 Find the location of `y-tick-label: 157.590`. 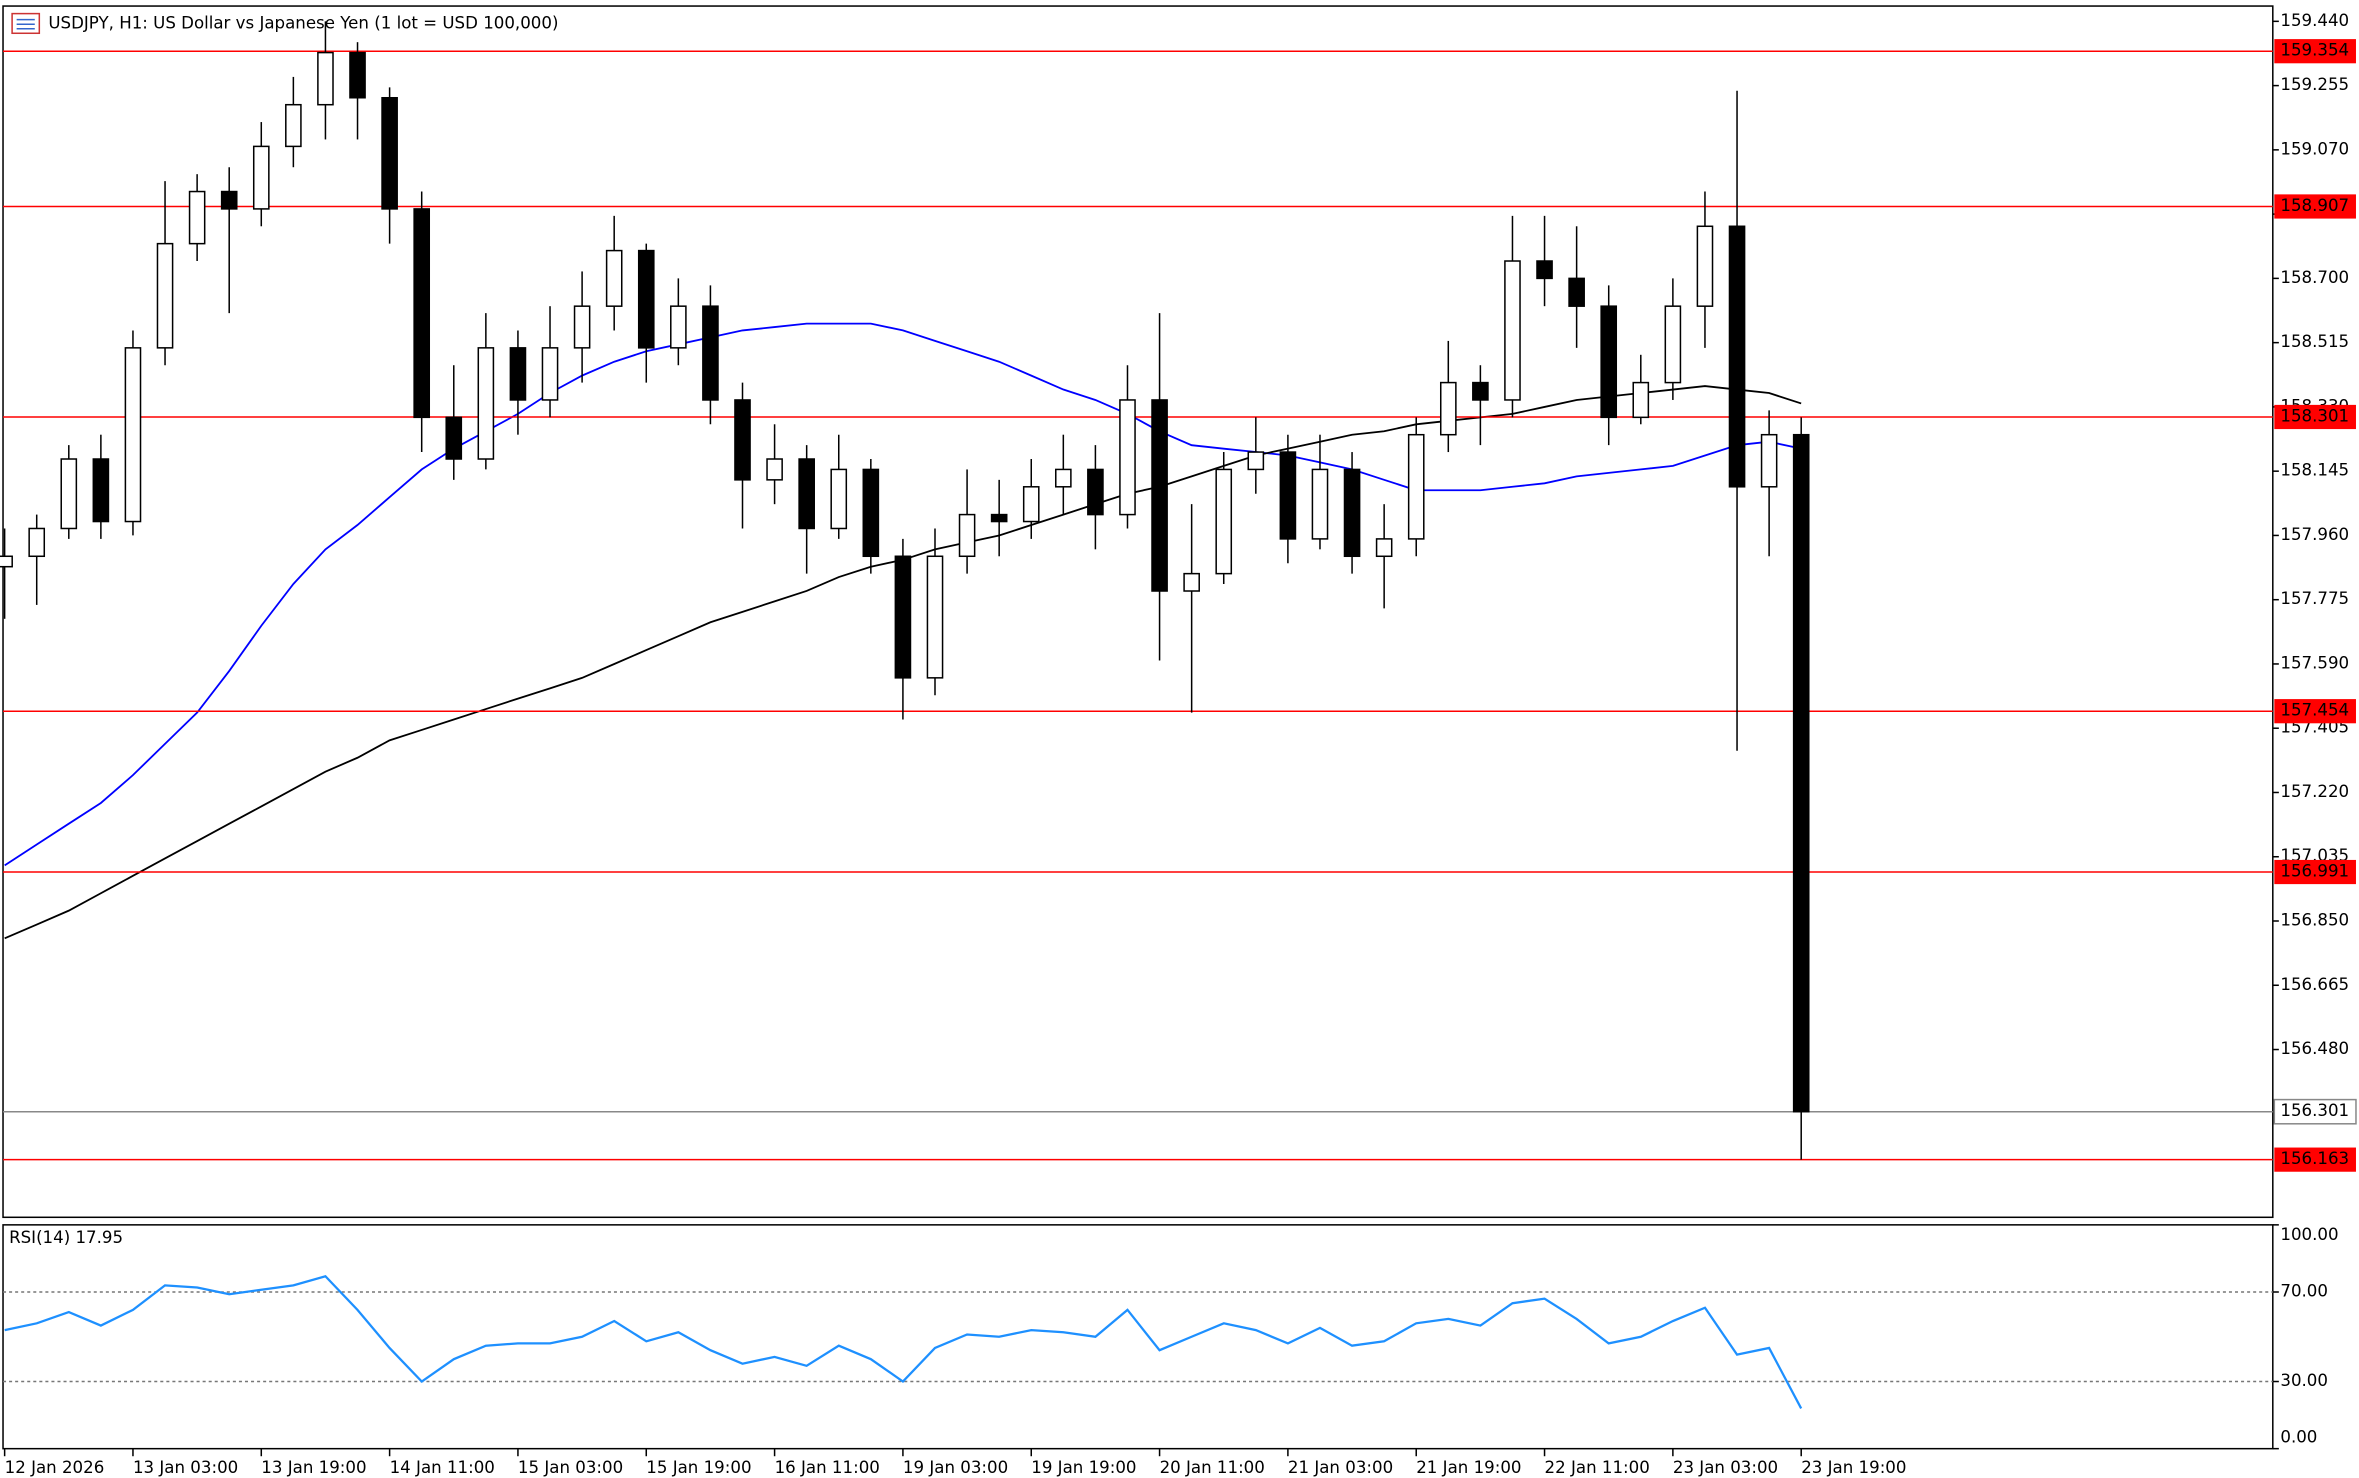

y-tick-label: 157.590 is located at coordinates (2314, 662).